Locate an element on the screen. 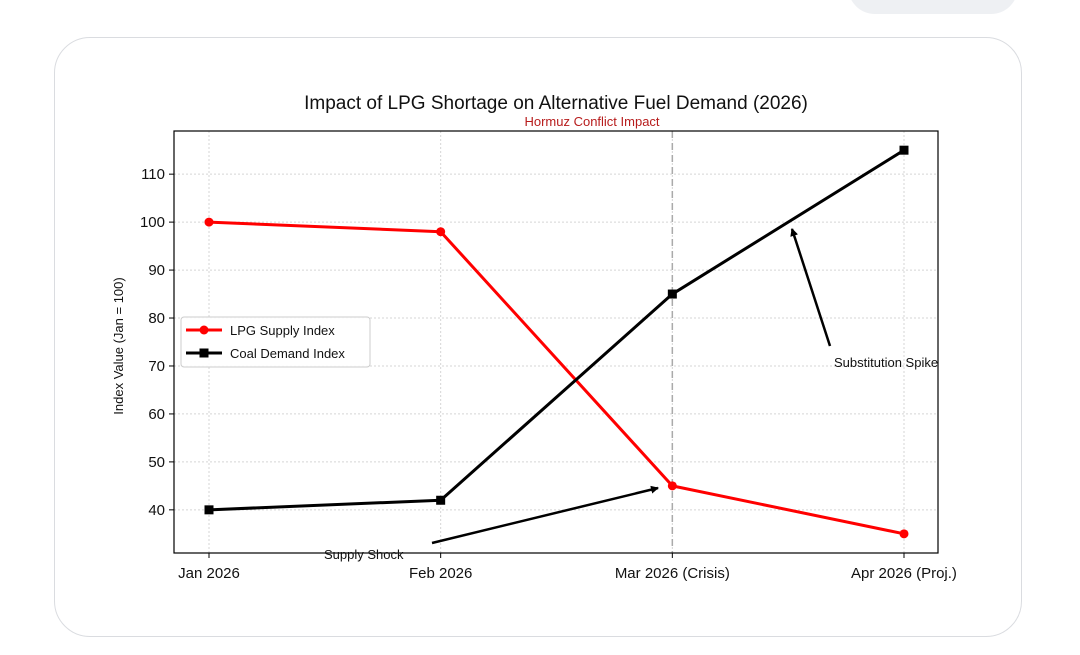 The width and height of the screenshot is (1080, 655). legend-marker-coal is located at coordinates (204, 353).